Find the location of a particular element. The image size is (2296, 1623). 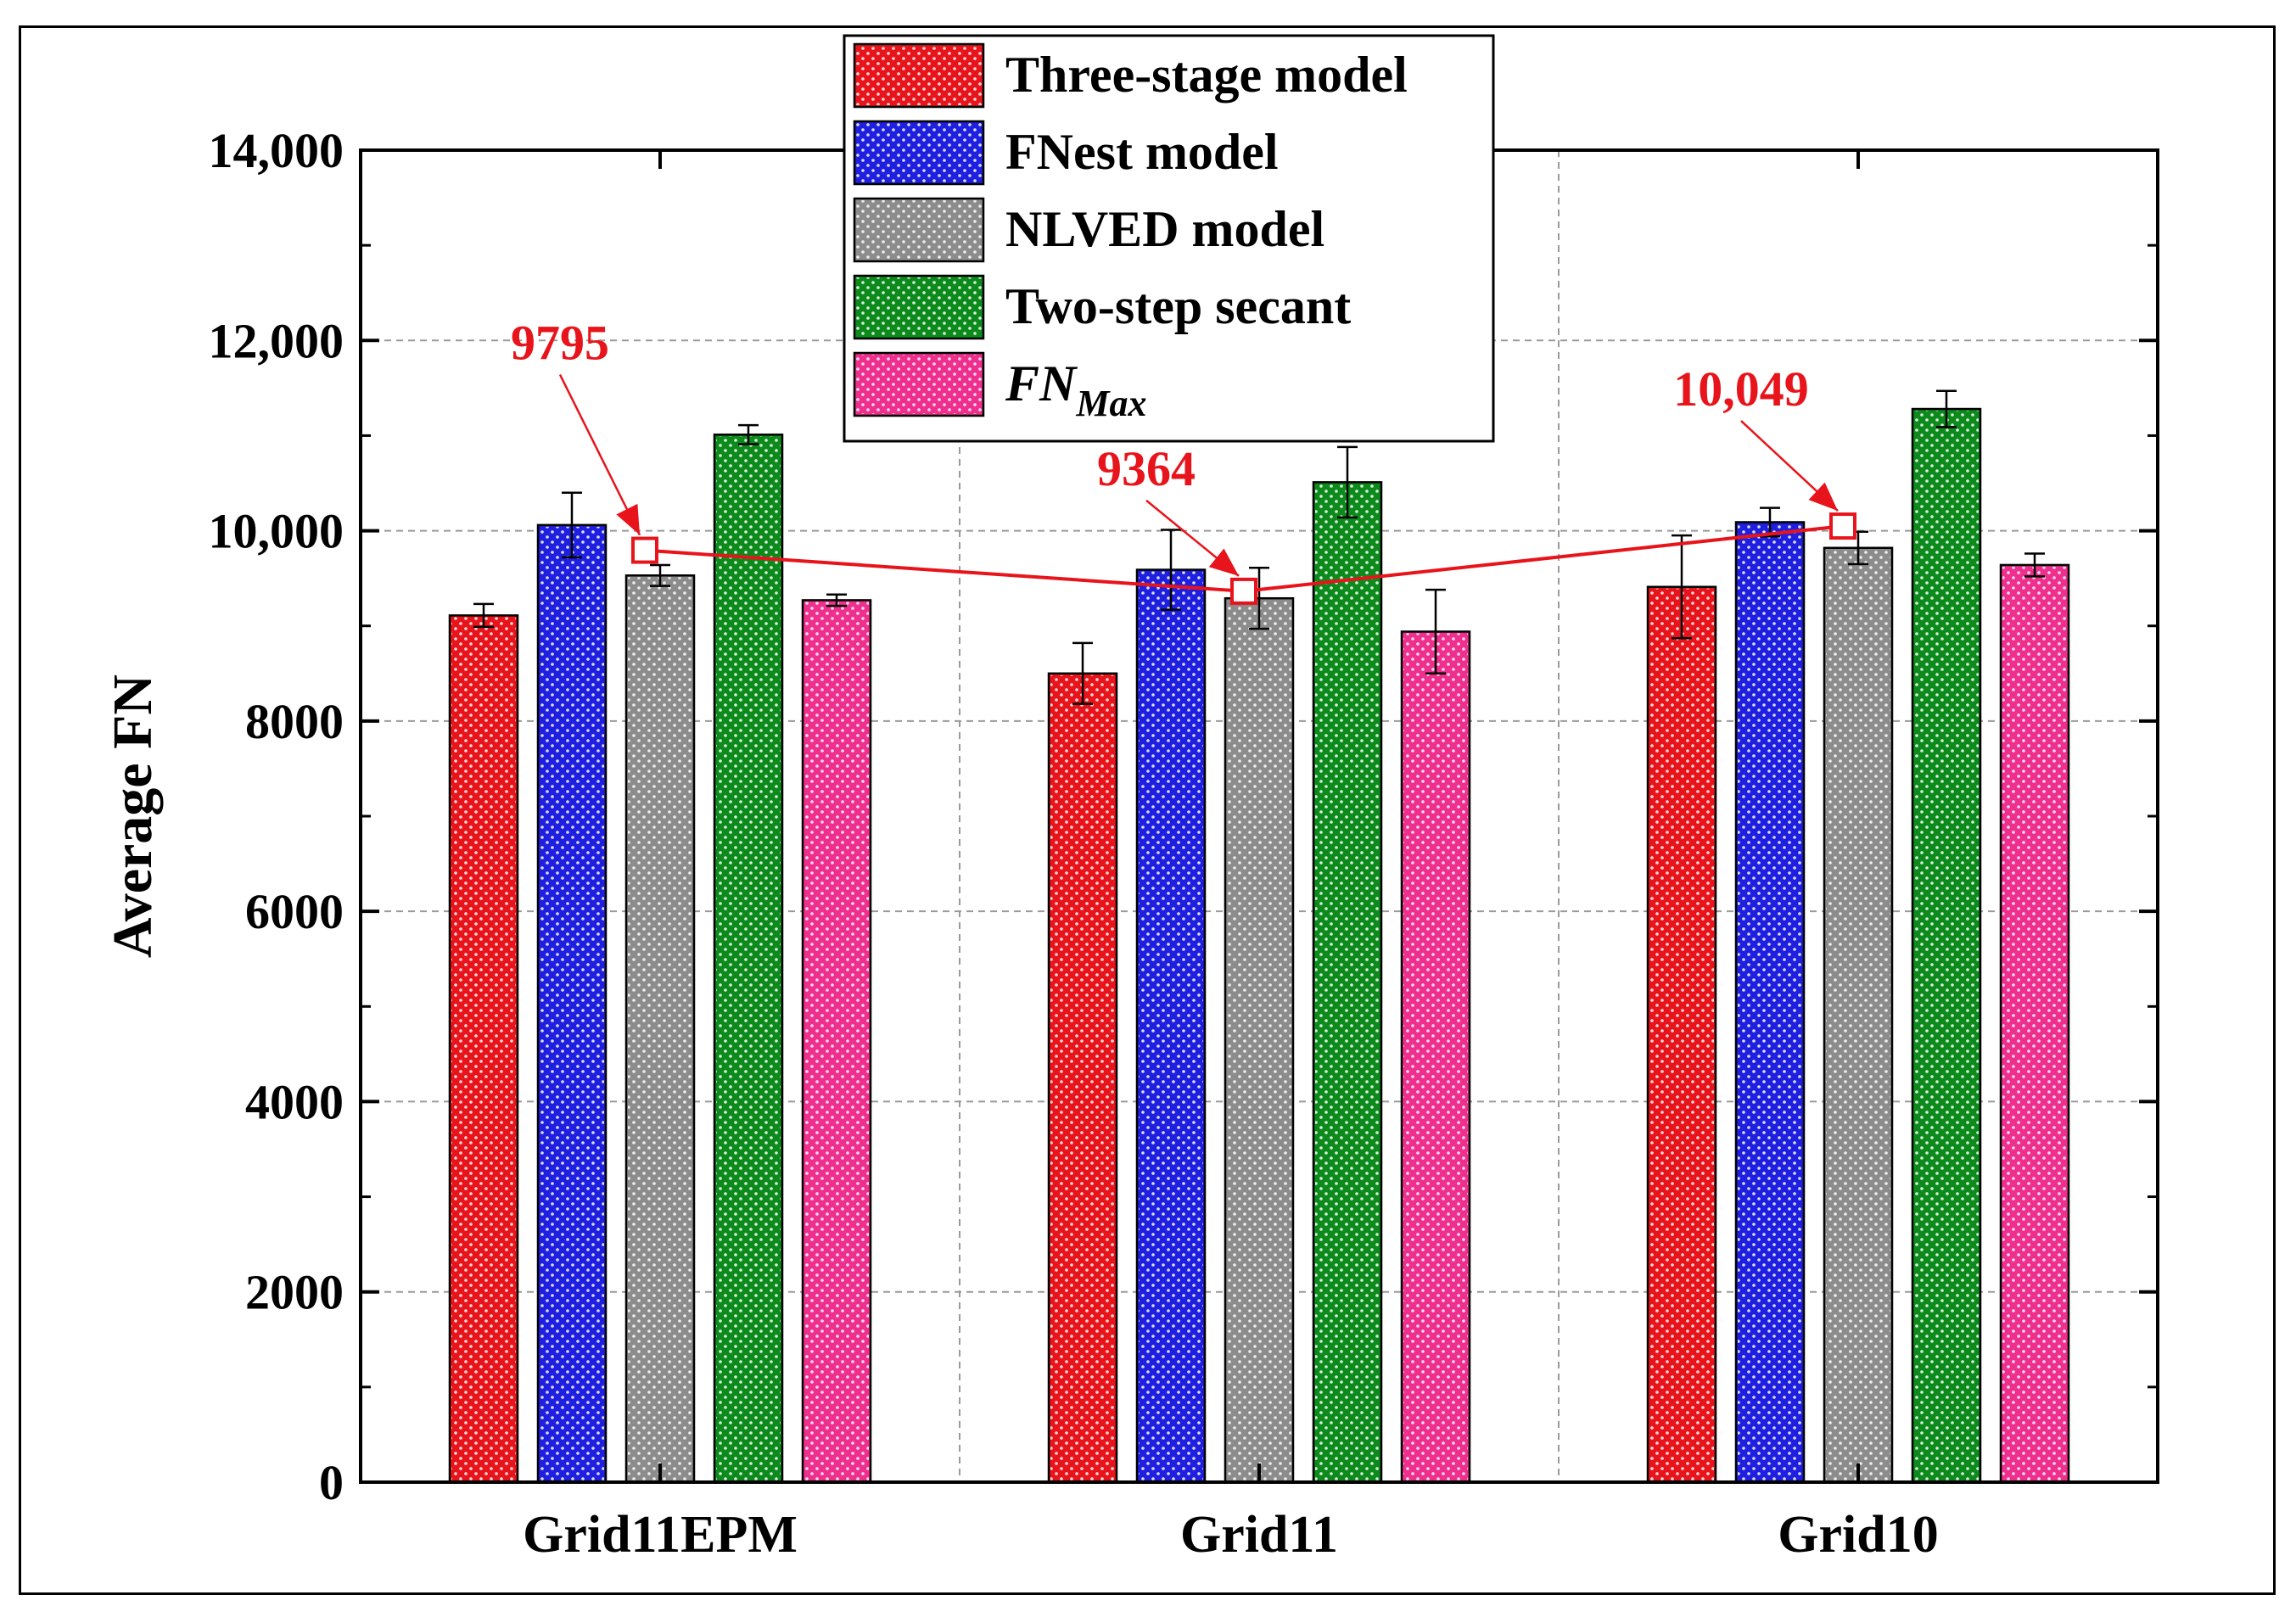

average-annotation-label: 9364 is located at coordinates (1146, 468).